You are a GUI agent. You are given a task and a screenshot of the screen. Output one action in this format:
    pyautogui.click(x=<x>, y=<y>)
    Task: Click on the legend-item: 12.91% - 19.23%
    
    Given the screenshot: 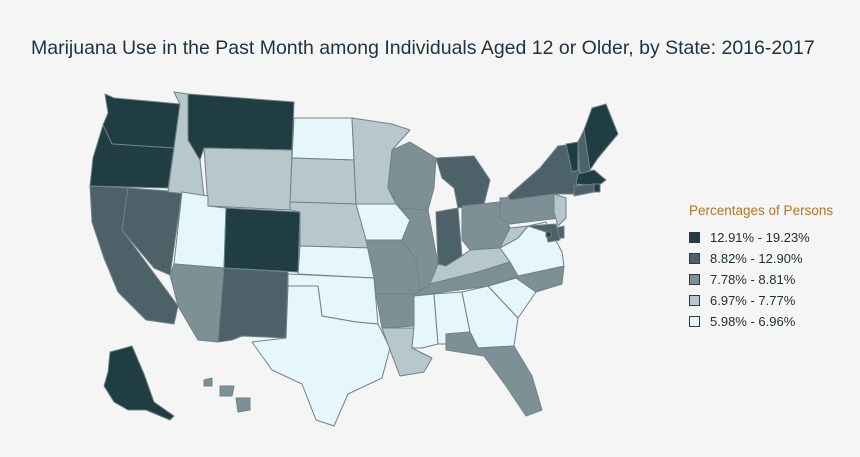 What is the action you would take?
    pyautogui.click(x=761, y=237)
    